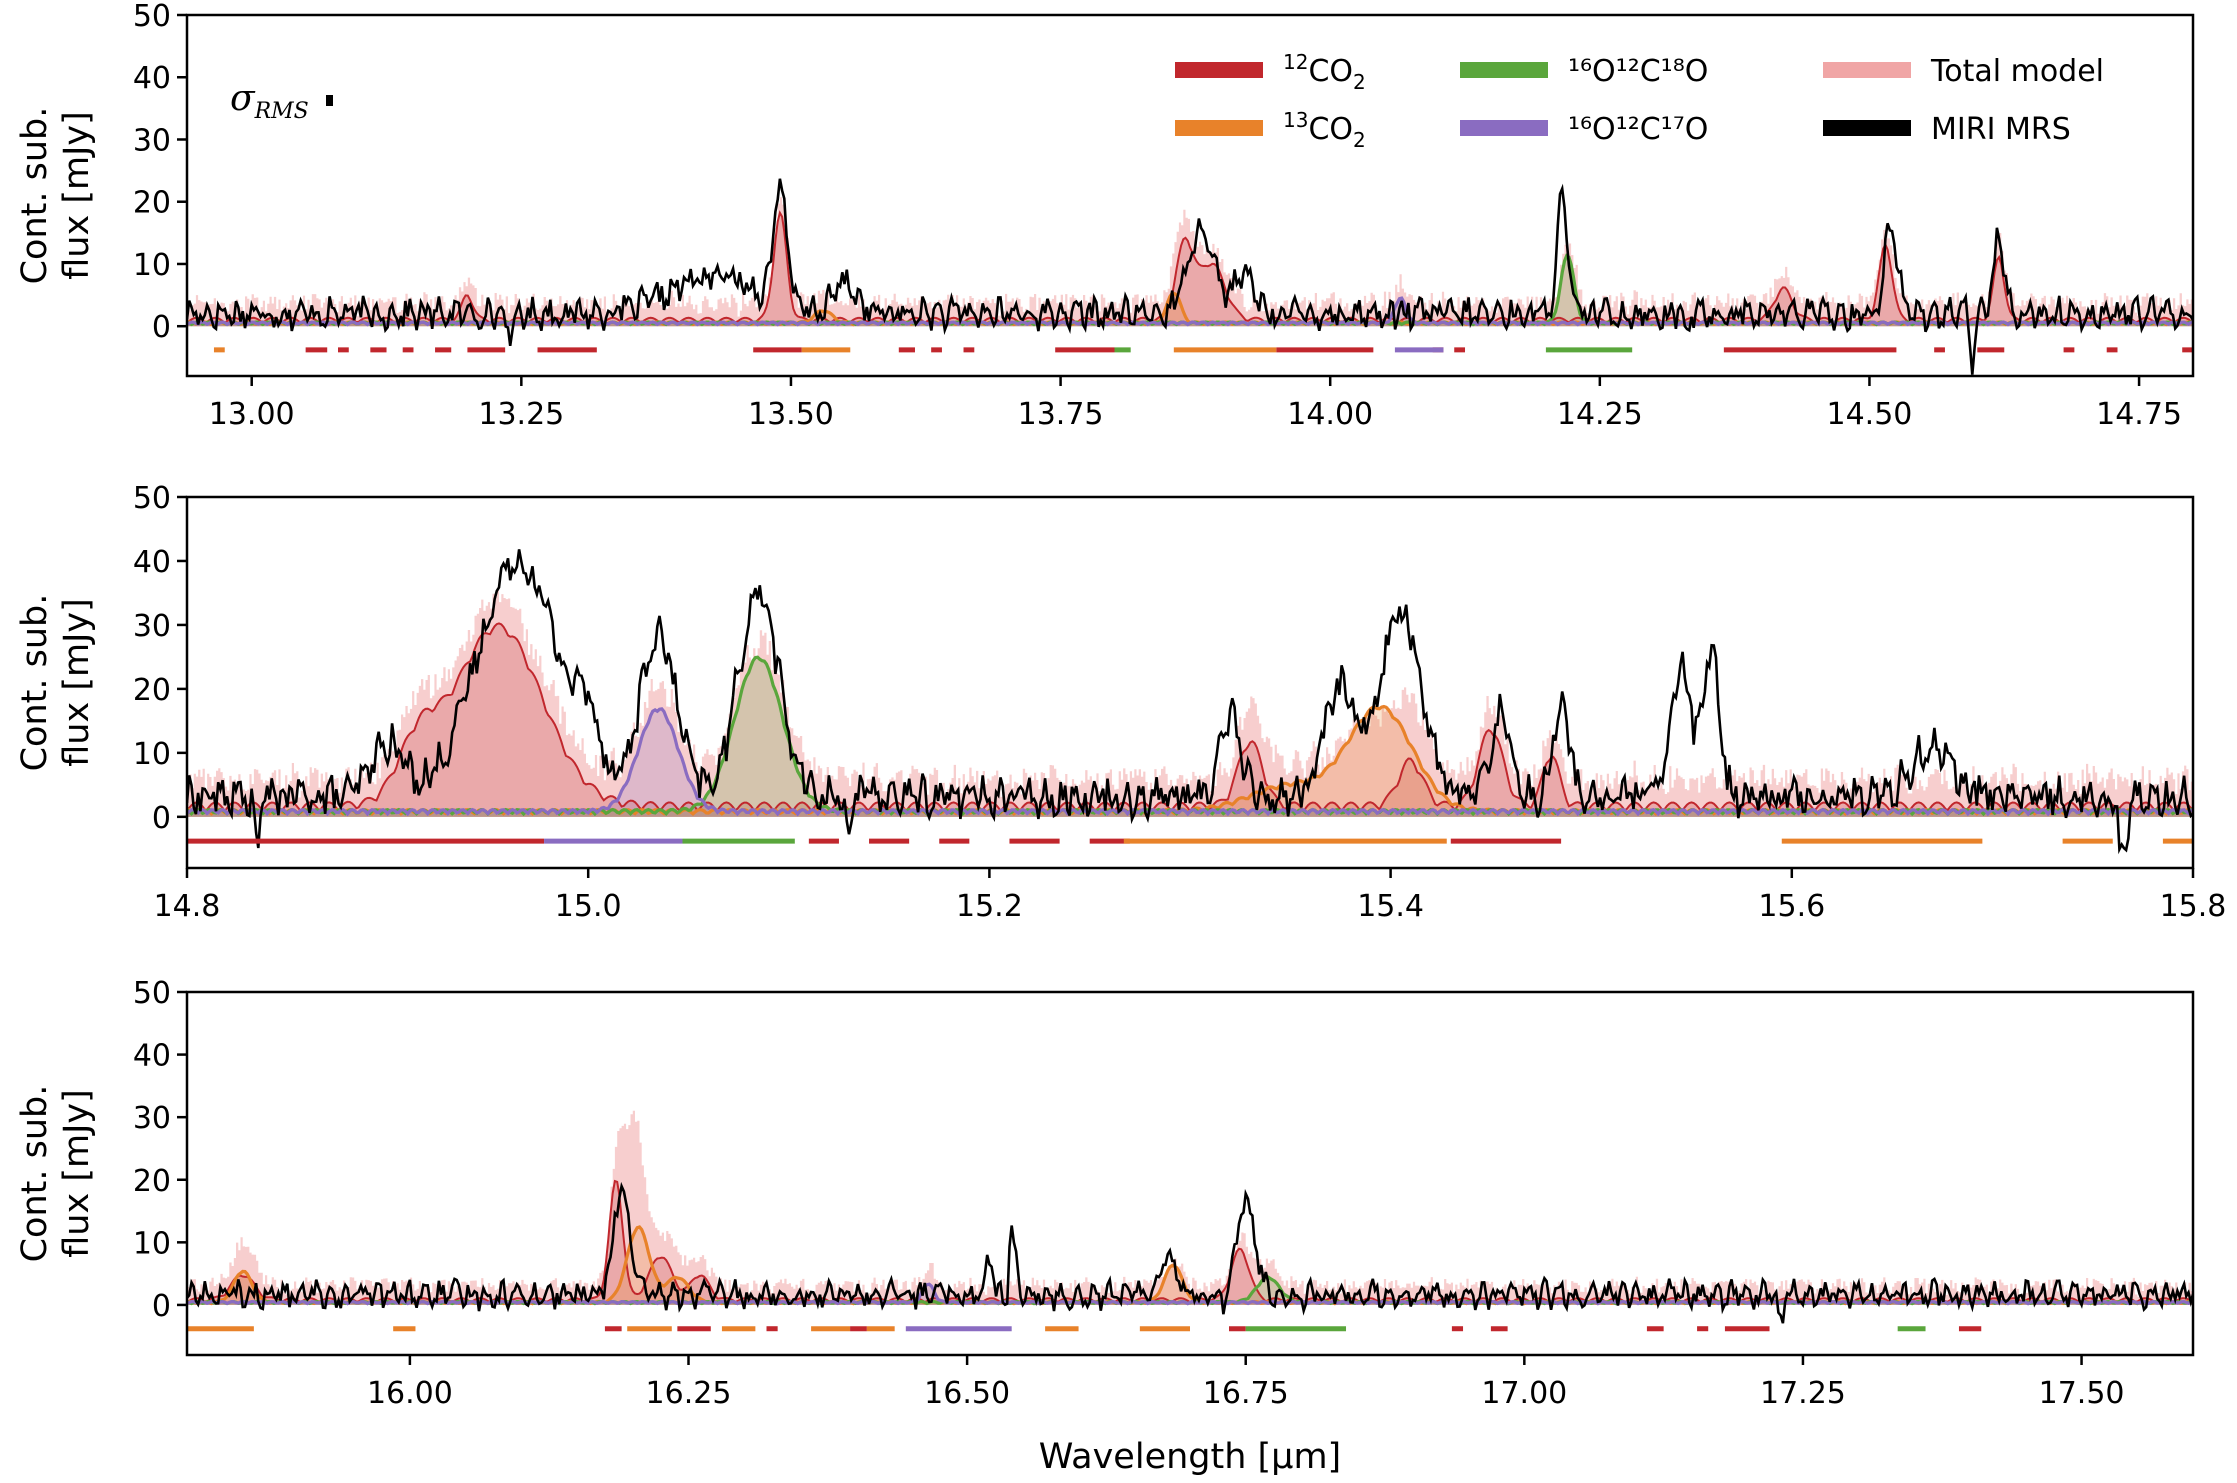  Describe the element at coordinates (329, 100) in the screenshot. I see `sigma-rms-bar` at that location.